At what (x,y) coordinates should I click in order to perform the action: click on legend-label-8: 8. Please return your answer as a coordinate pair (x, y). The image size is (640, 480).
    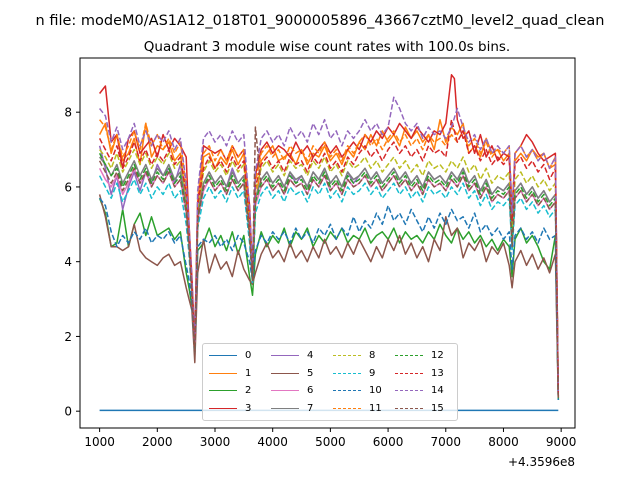
    Looking at the image, I should click on (372, 356).